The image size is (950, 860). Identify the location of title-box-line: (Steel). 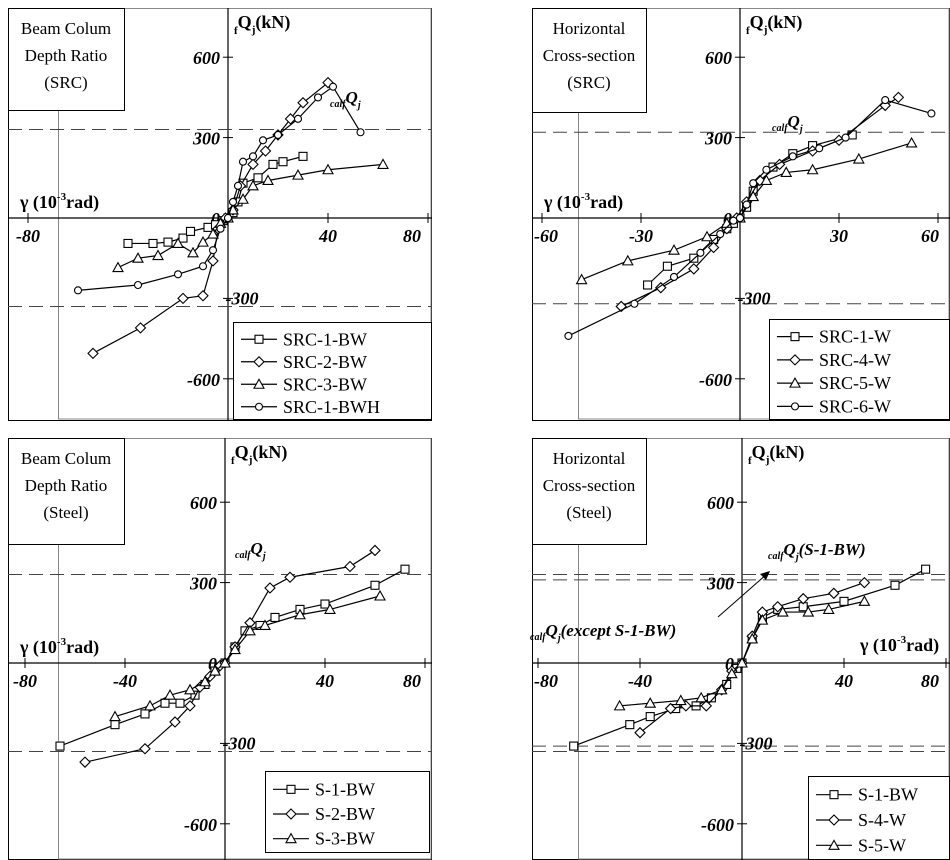
(65, 512).